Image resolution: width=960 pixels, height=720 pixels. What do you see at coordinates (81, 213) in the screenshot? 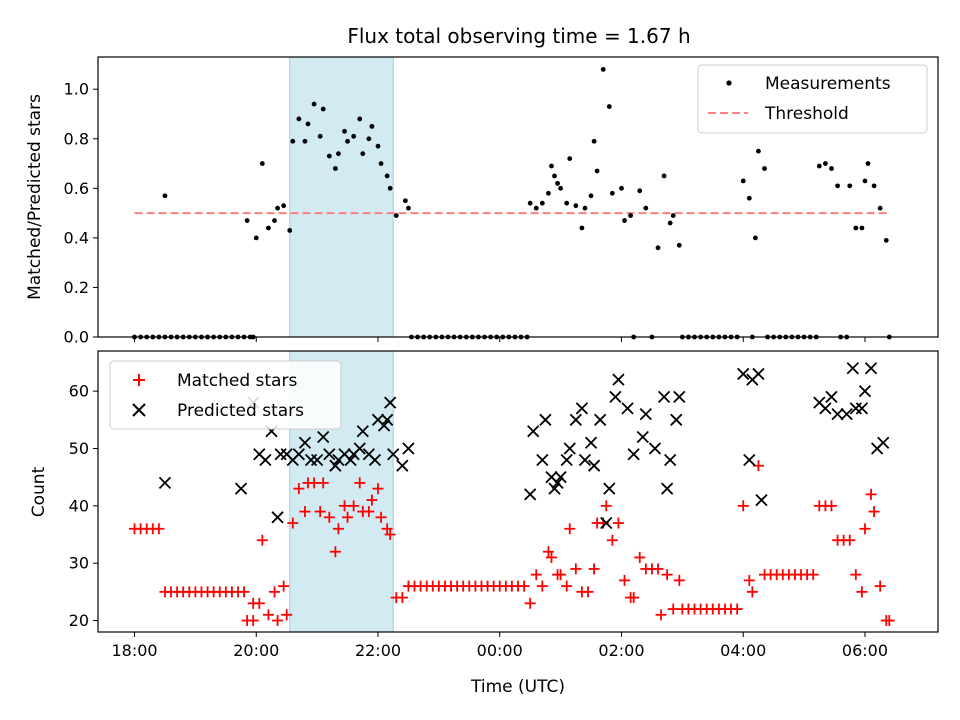
I see `top-y-ticks: 0.0 0.2 0.4 0.6 0.8 1.0` at bounding box center [81, 213].